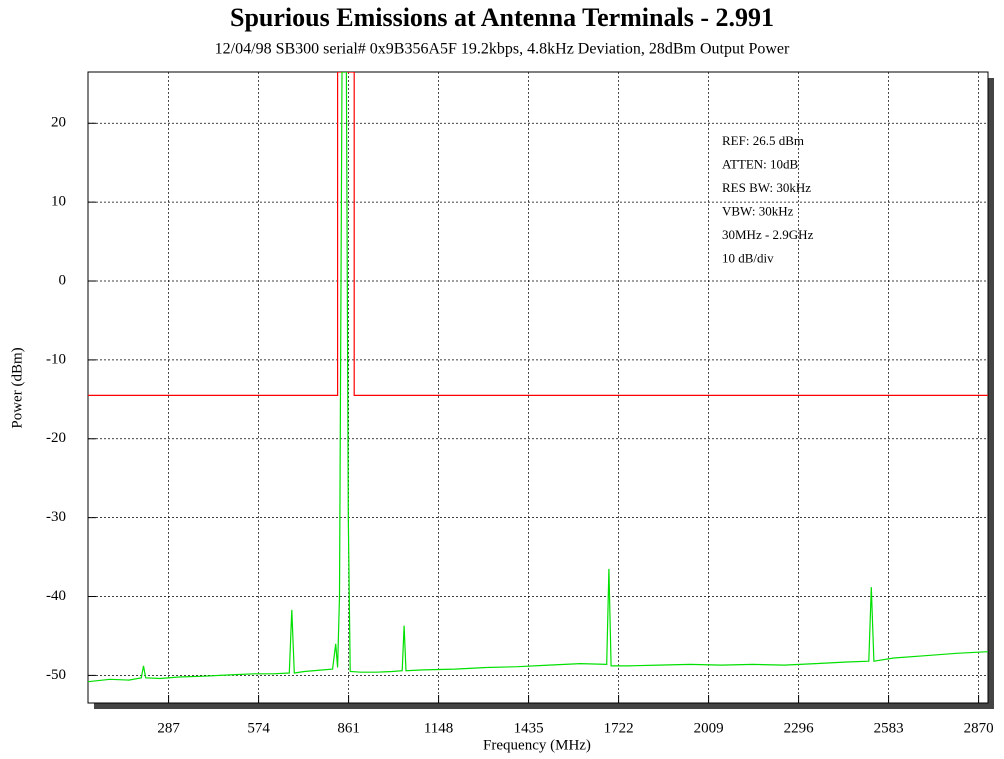 The width and height of the screenshot is (1004, 759). What do you see at coordinates (799, 728) in the screenshot?
I see `x-tick-label: 2296` at bounding box center [799, 728].